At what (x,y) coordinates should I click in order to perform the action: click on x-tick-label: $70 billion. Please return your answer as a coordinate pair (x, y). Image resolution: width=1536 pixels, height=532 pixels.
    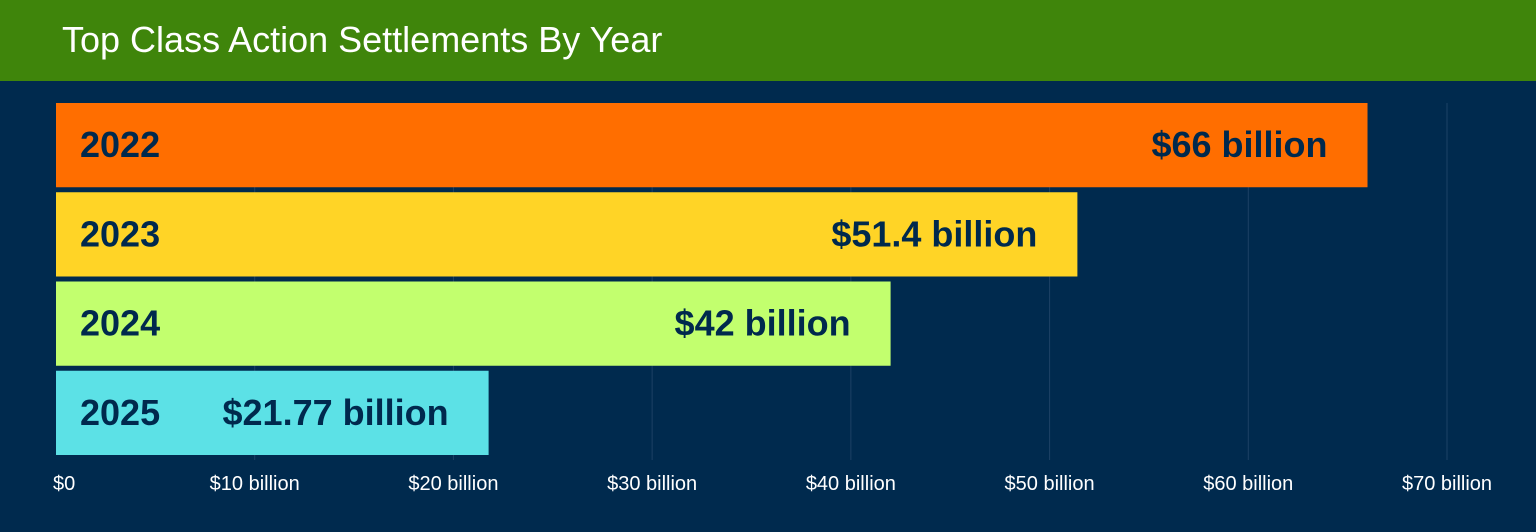
    Looking at the image, I should click on (1447, 484).